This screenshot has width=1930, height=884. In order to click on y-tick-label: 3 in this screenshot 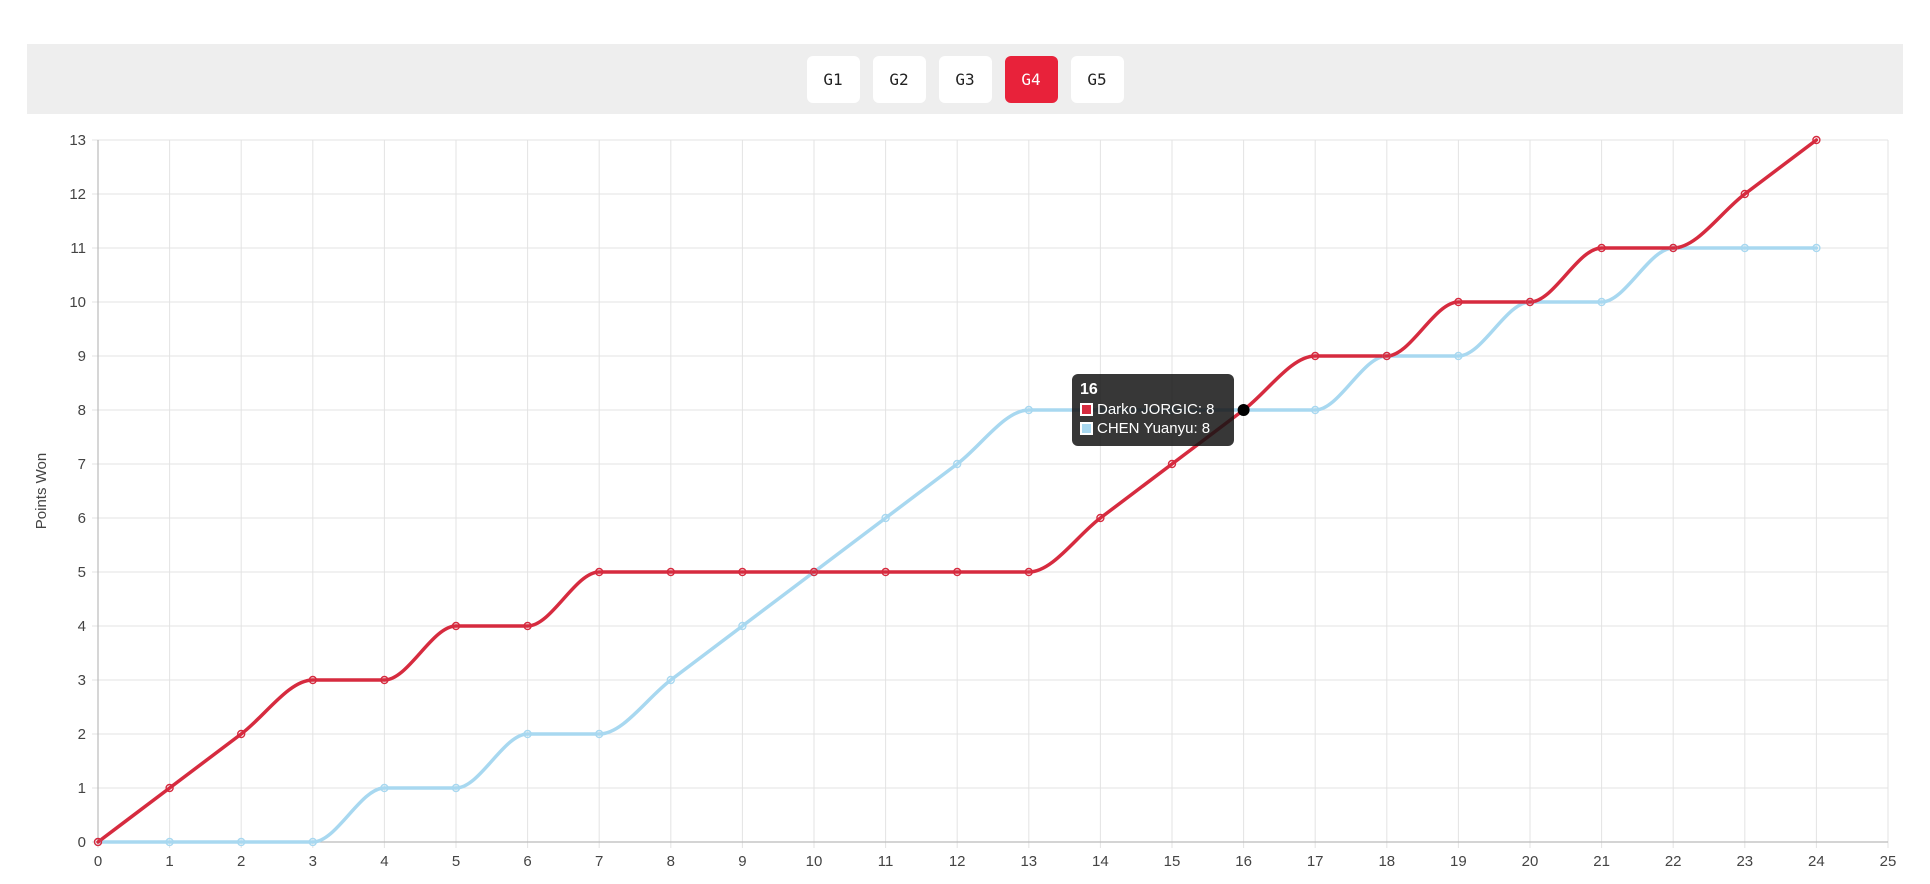, I will do `click(82, 680)`.